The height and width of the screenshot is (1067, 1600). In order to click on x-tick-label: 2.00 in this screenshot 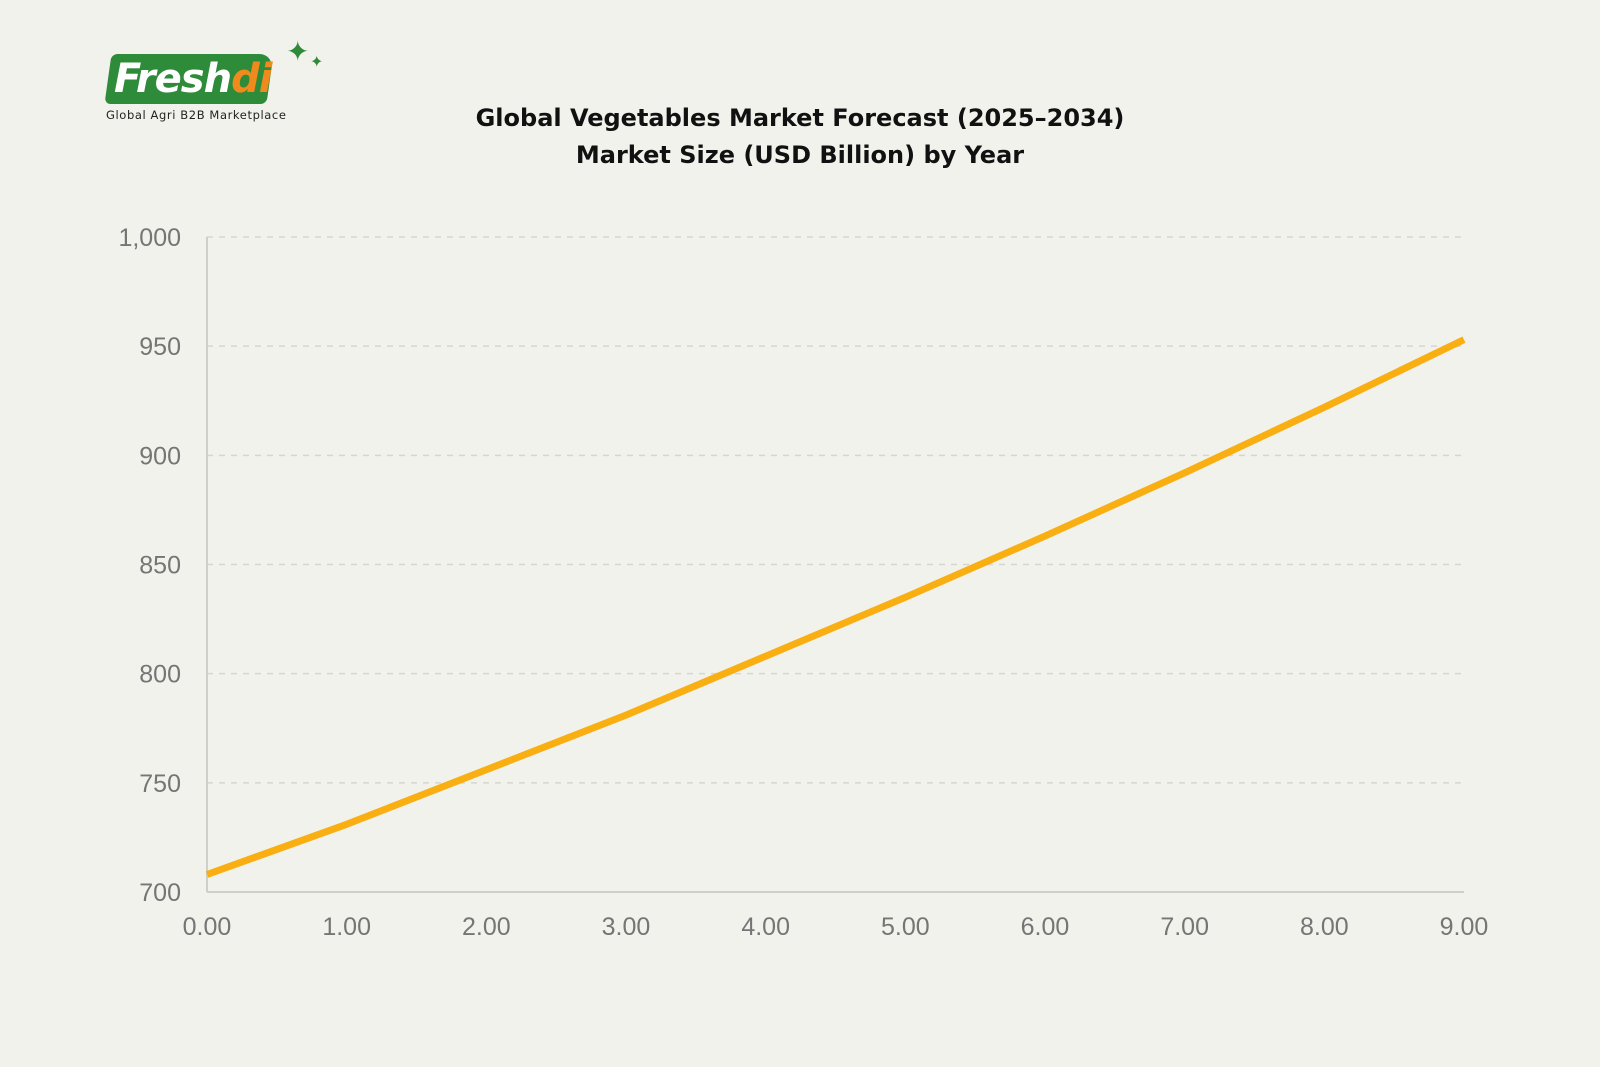, I will do `click(486, 927)`.